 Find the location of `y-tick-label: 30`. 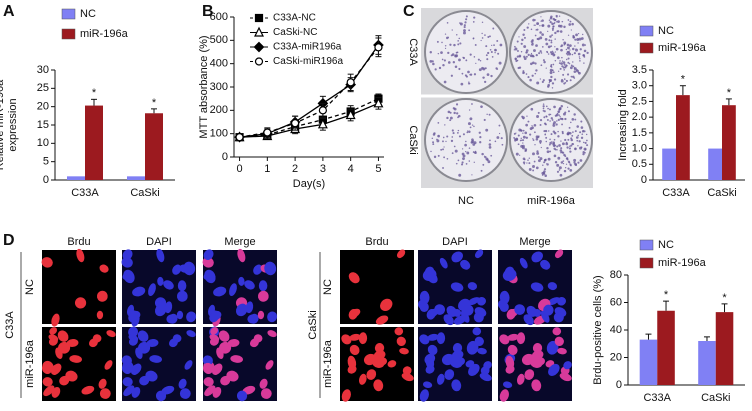

y-tick-label: 30 is located at coordinates (43, 70).